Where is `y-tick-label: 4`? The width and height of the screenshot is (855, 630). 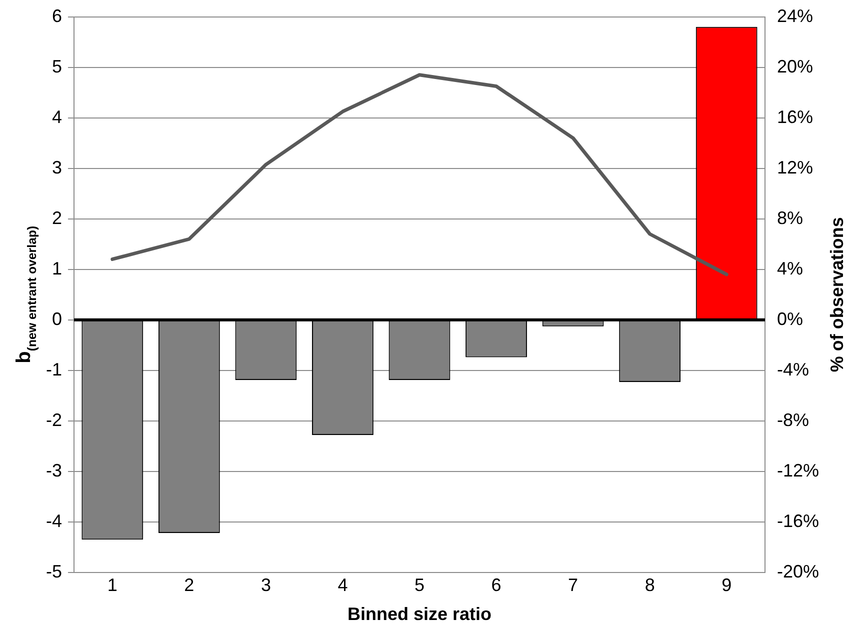
y-tick-label: 4 is located at coordinates (57, 116).